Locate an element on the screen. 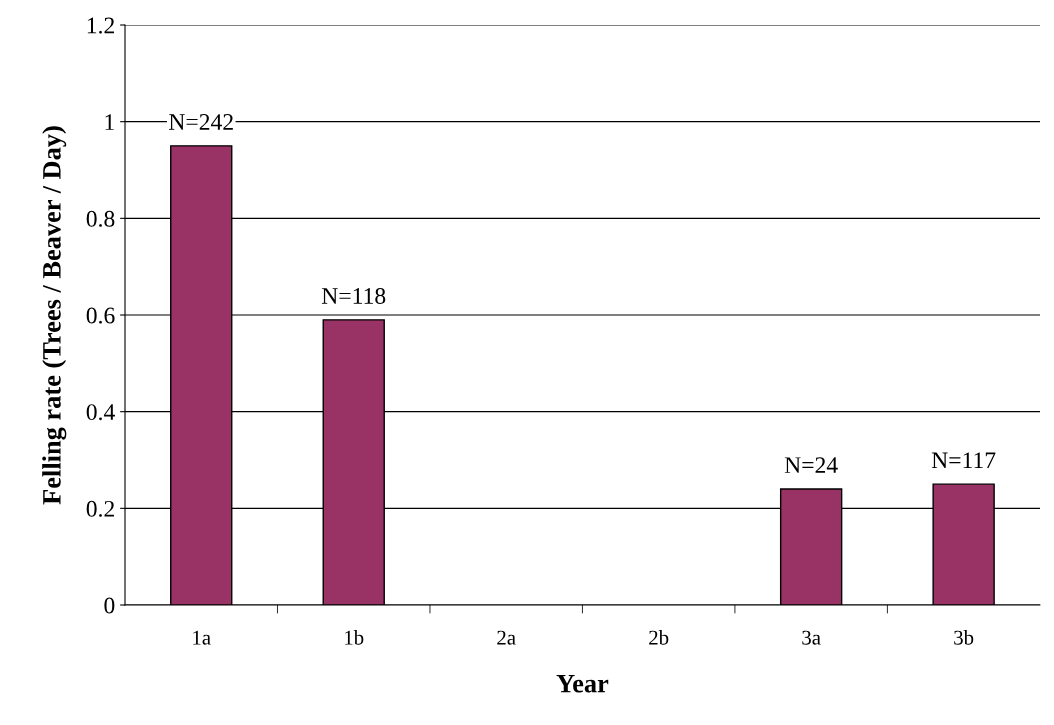  x-tick-label: 2b is located at coordinates (659, 637).